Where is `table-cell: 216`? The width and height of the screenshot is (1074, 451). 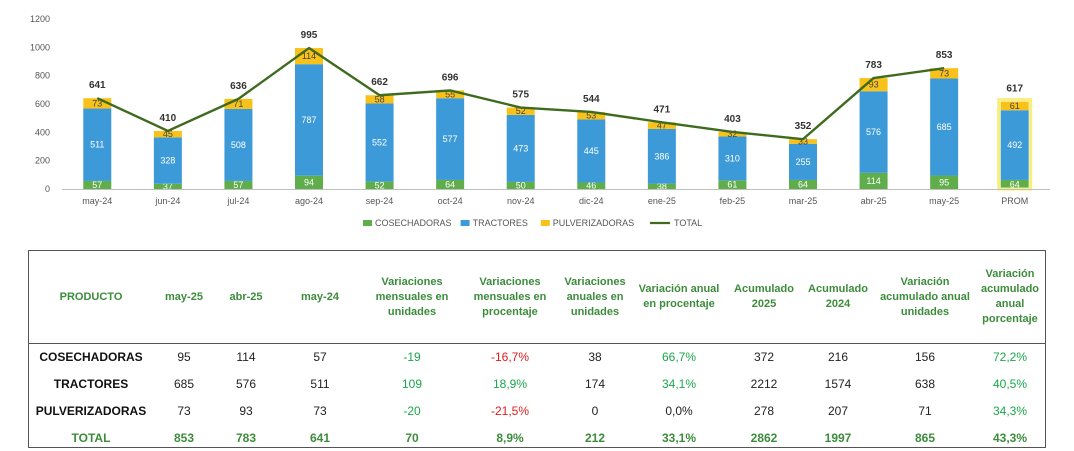 table-cell: 216 is located at coordinates (838, 356).